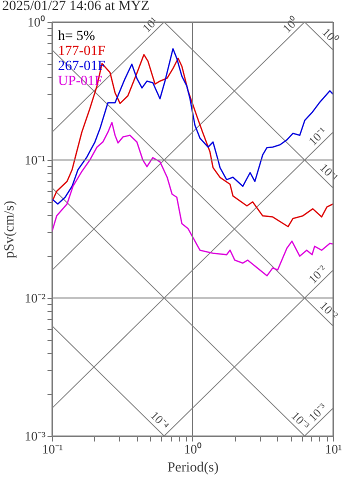  I want to click on x-tick-label: 10⁻¹, so click(53, 449).